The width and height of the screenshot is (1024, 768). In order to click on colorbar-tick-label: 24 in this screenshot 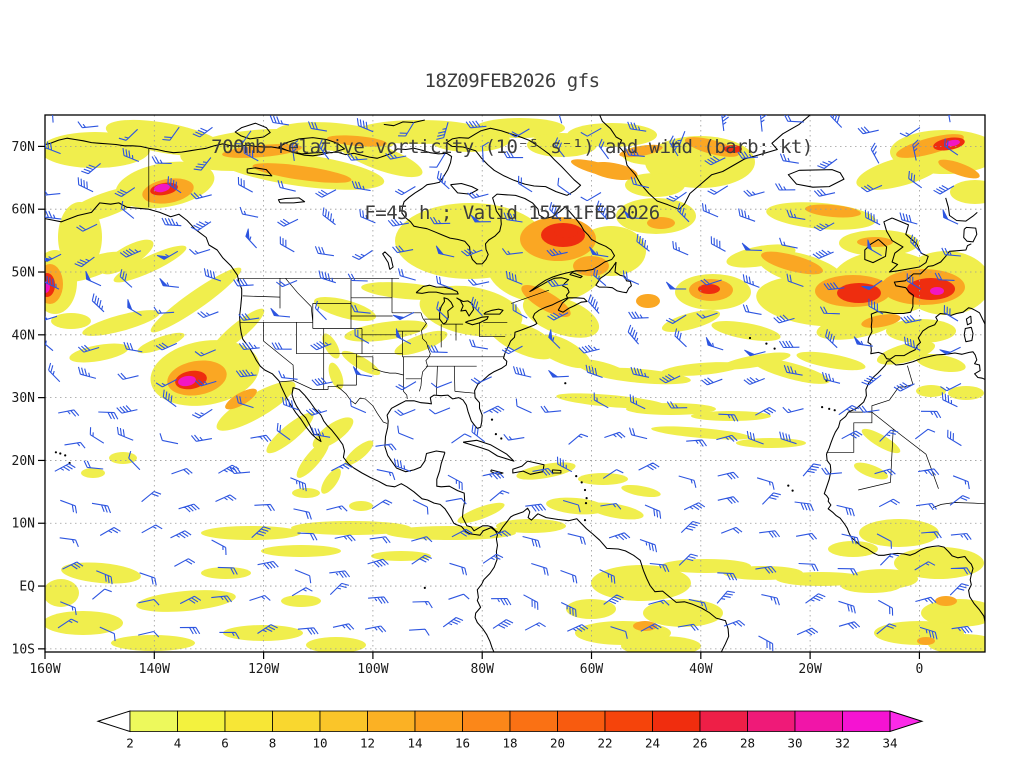, I will do `click(652, 743)`.